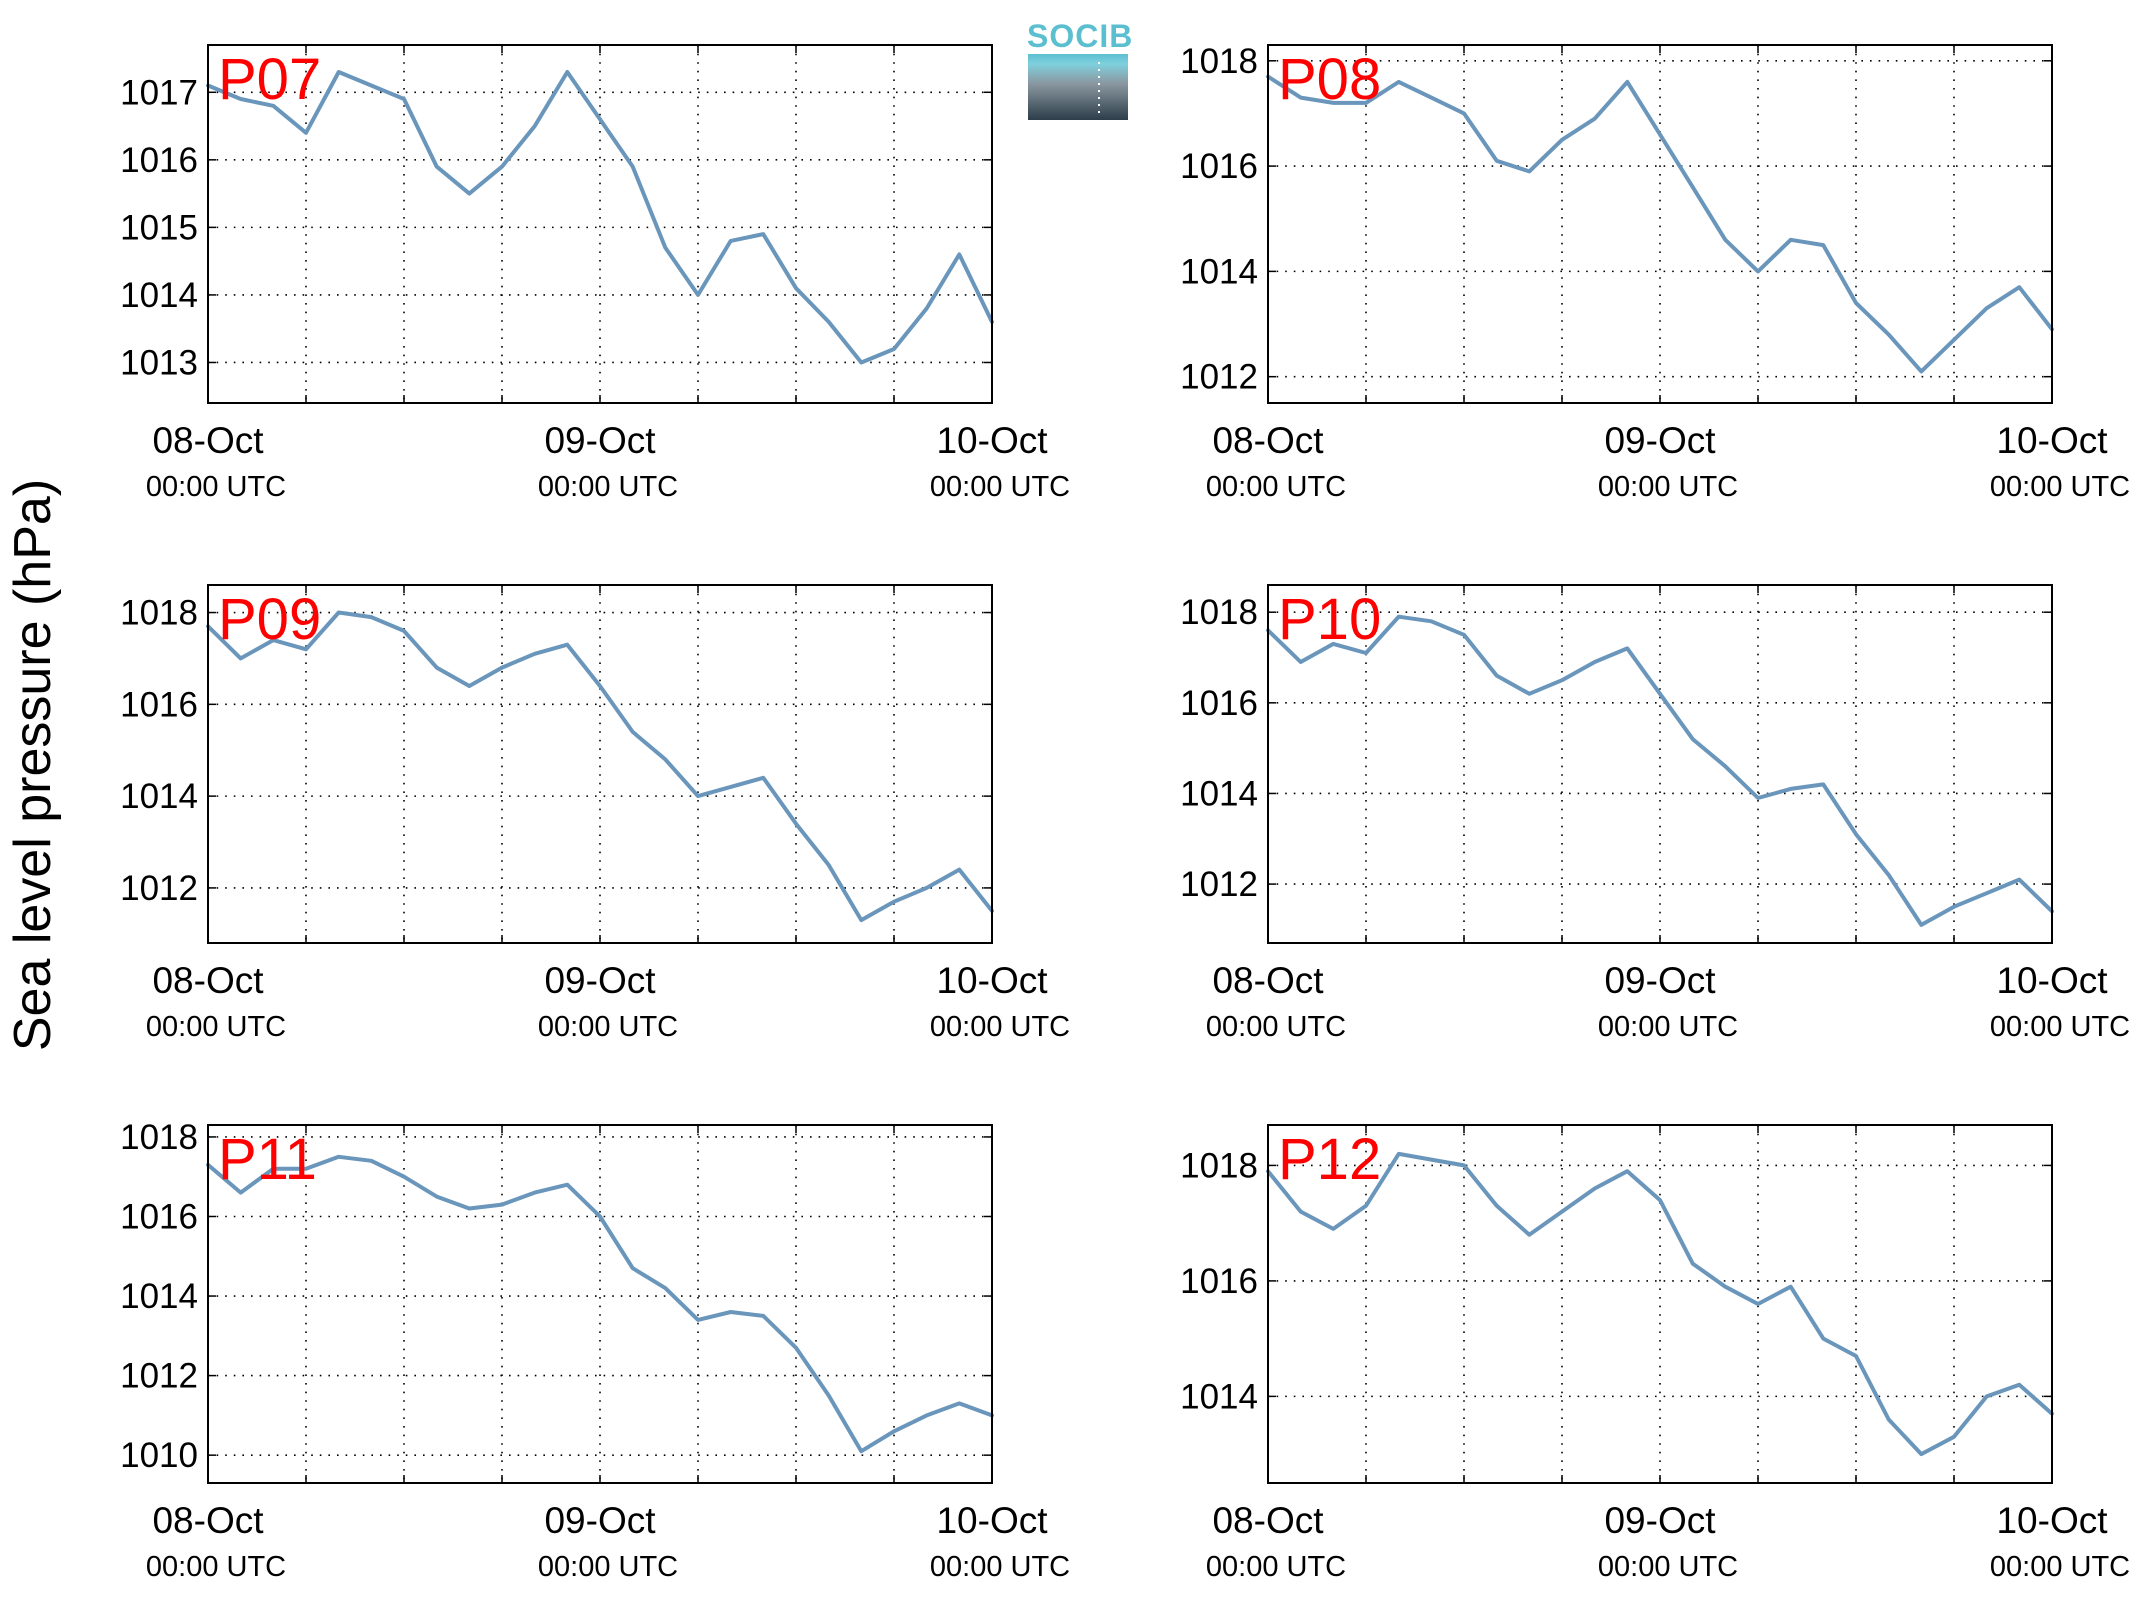 Image resolution: width=2138 pixels, height=1613 pixels. I want to click on station-label: P12, so click(1329, 1159).